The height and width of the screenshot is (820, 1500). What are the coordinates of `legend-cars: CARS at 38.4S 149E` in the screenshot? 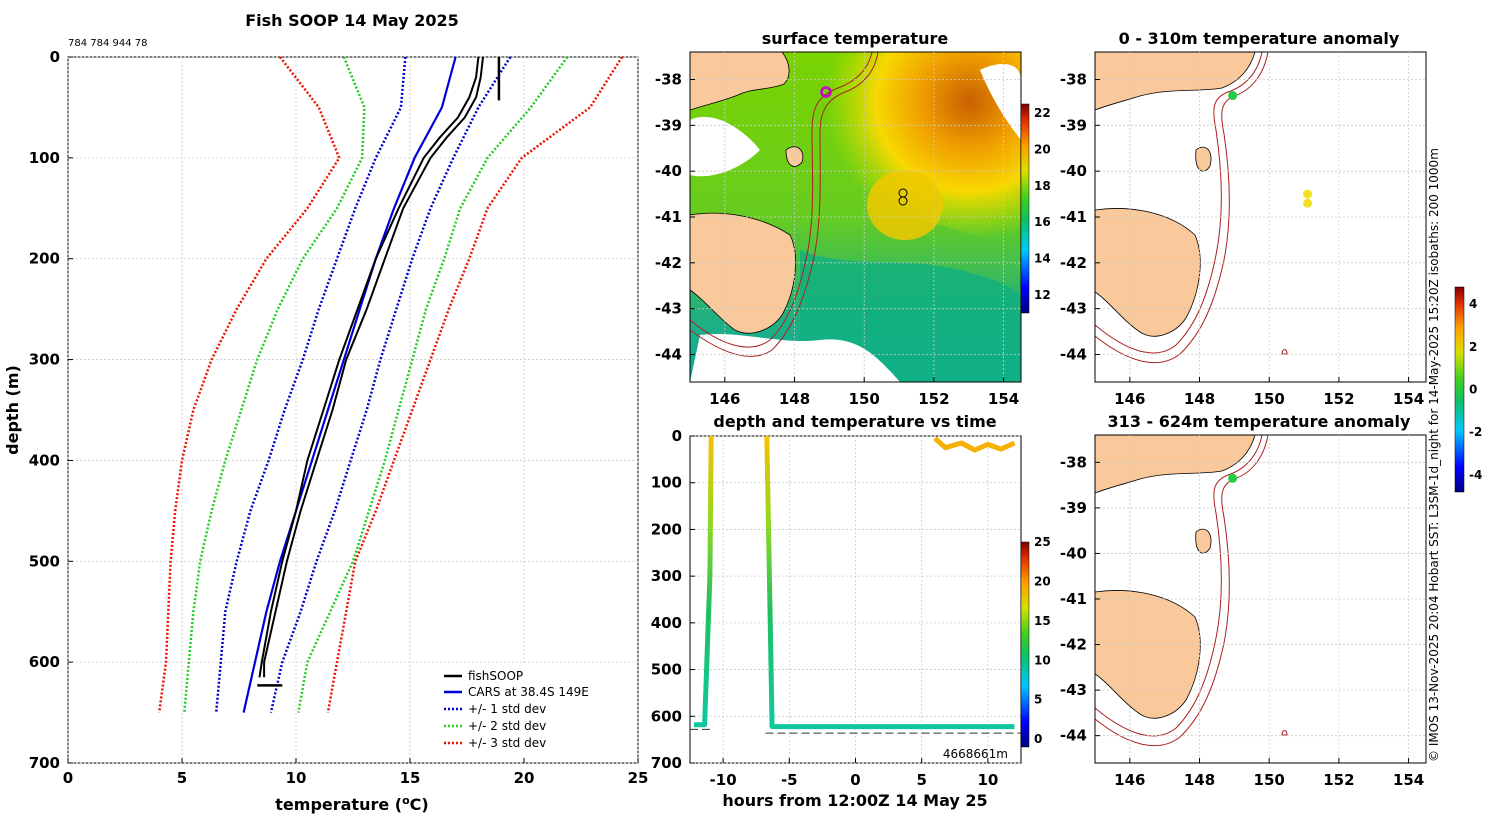 It's located at (528, 692).